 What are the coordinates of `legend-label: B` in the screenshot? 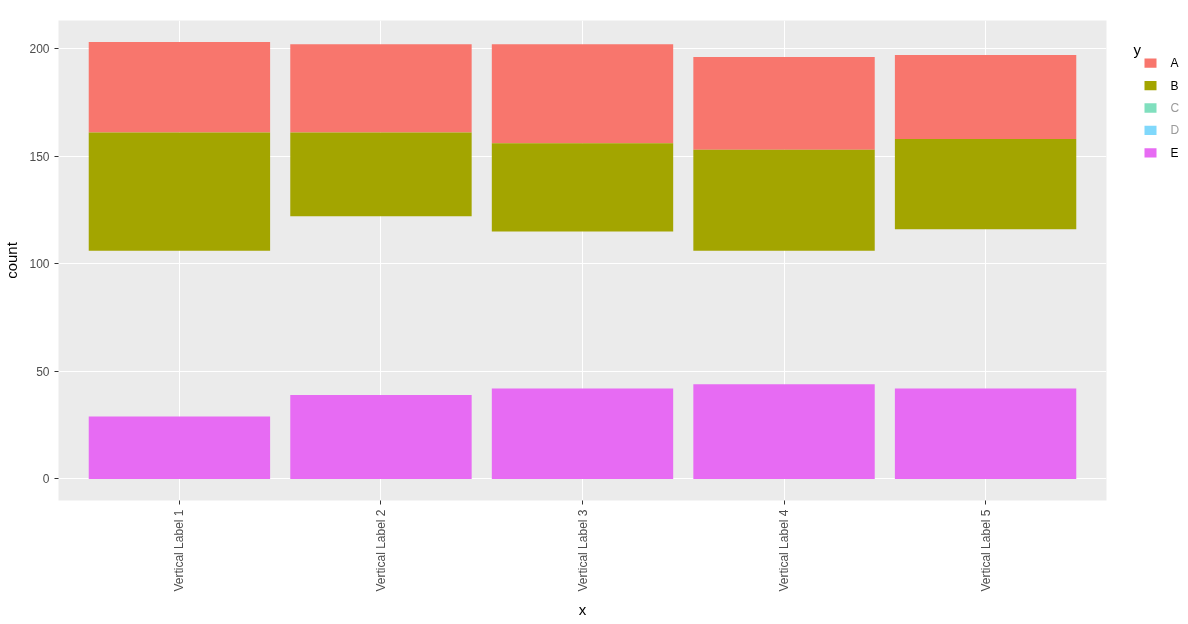 It's located at (1174, 85).